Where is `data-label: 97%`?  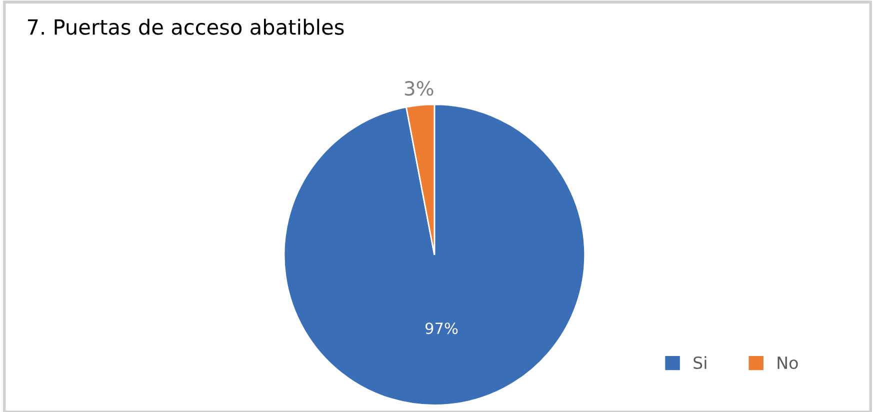 data-label: 97% is located at coordinates (442, 328).